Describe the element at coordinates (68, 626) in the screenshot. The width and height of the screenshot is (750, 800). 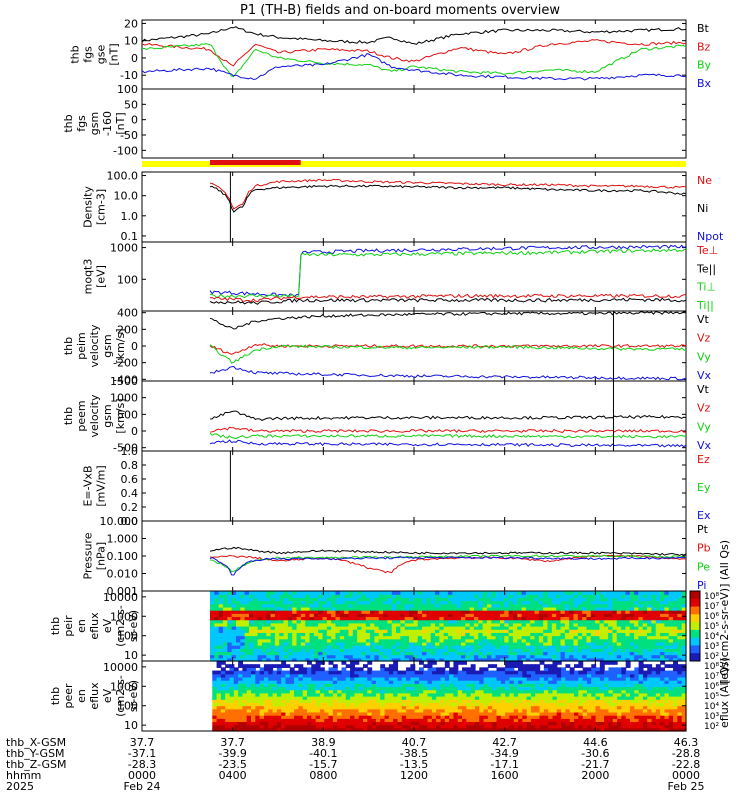
I see `y-axis-label: peir` at that location.